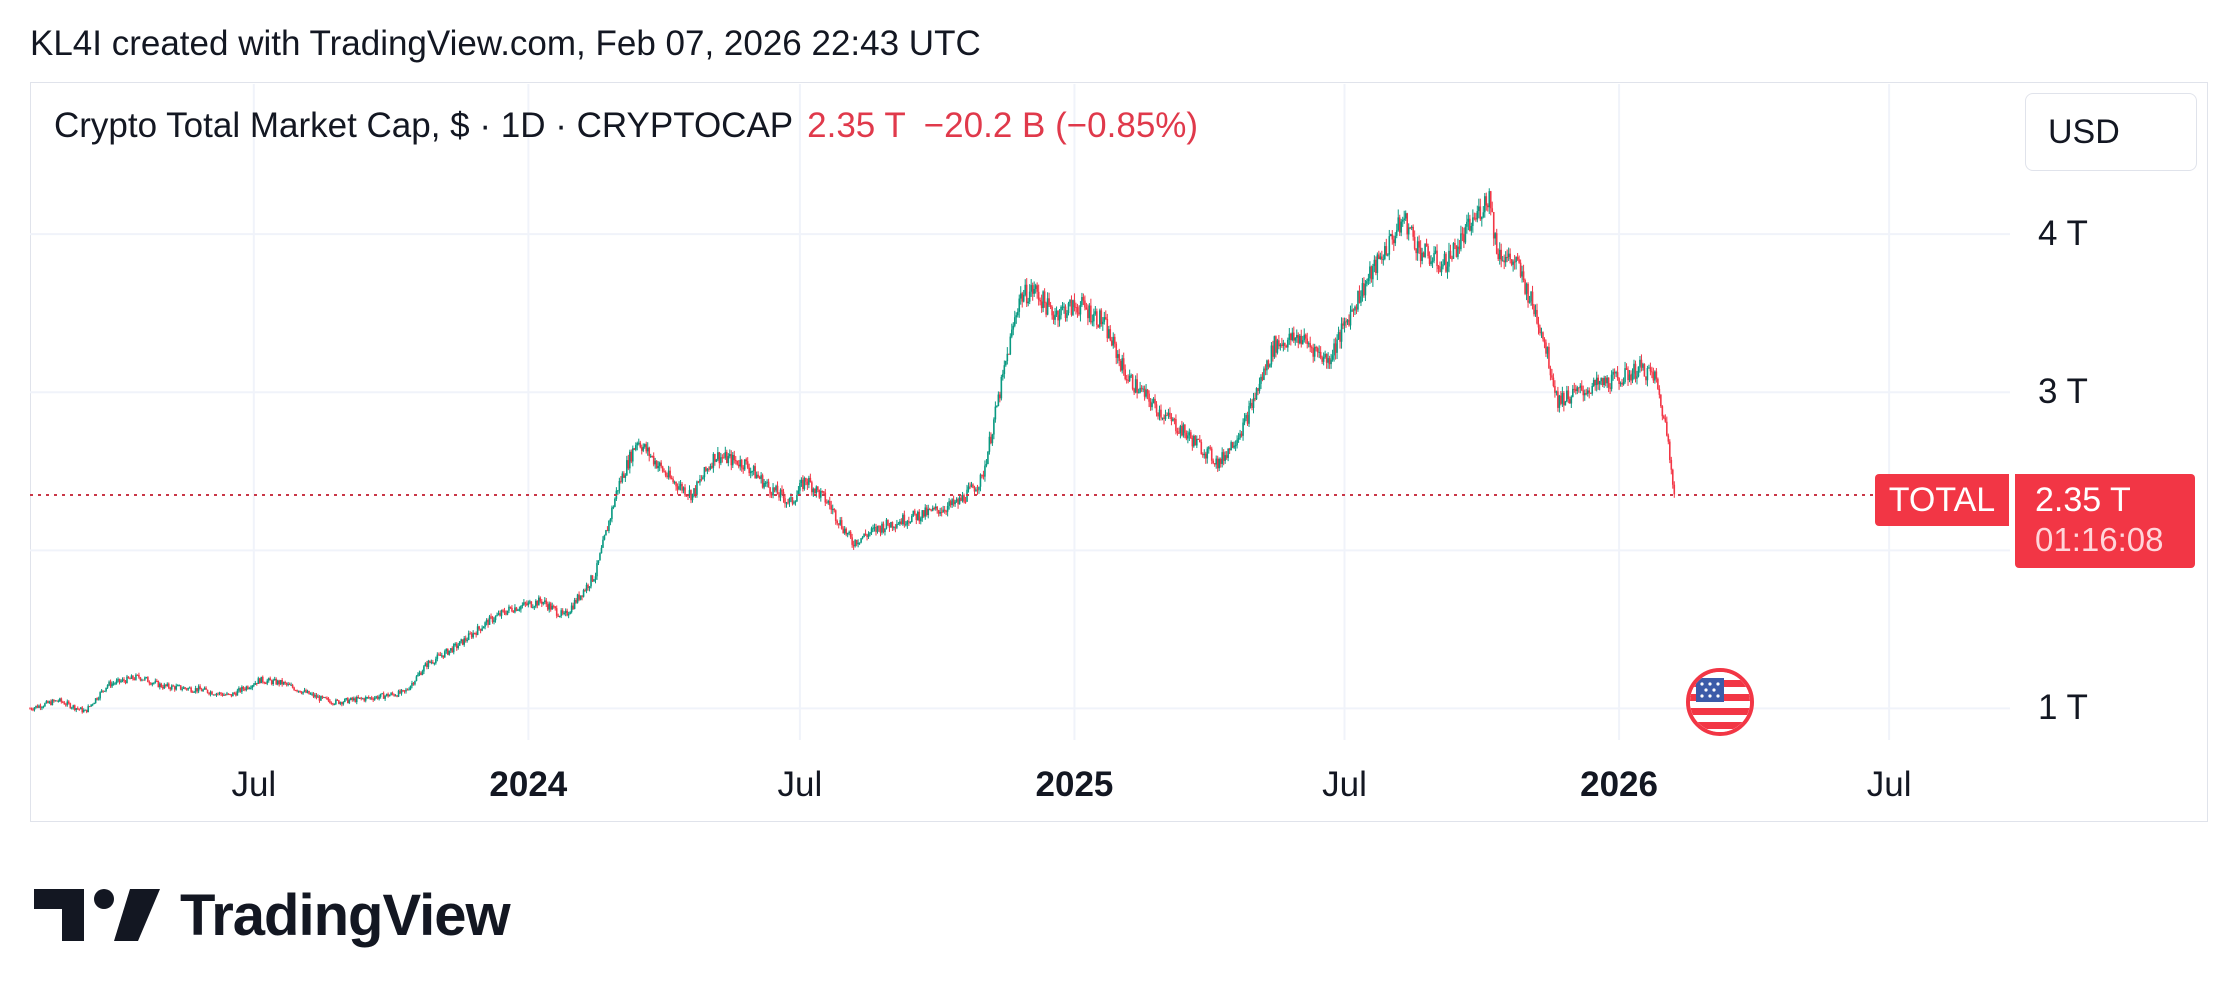  I want to click on us-flag-icon, so click(1720, 702).